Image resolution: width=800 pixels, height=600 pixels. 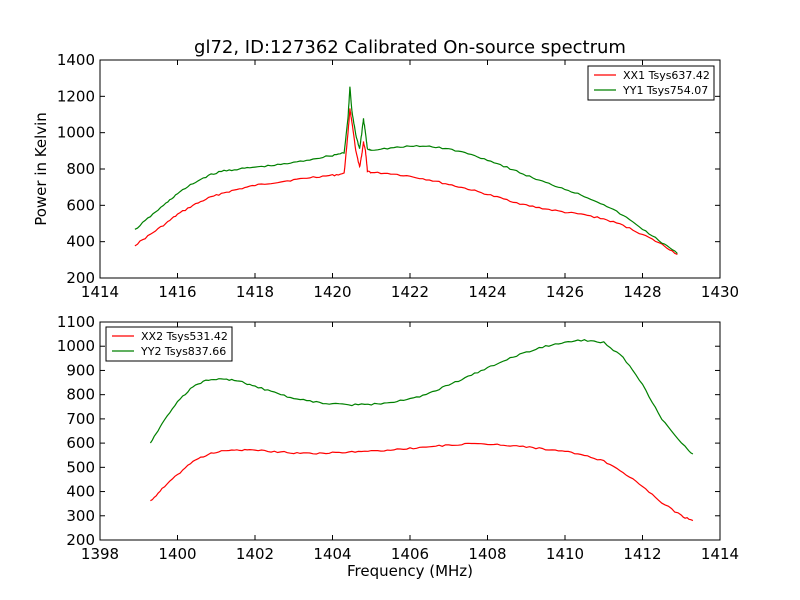 What do you see at coordinates (422, 482) in the screenshot?
I see `series-line-xx` at bounding box center [422, 482].